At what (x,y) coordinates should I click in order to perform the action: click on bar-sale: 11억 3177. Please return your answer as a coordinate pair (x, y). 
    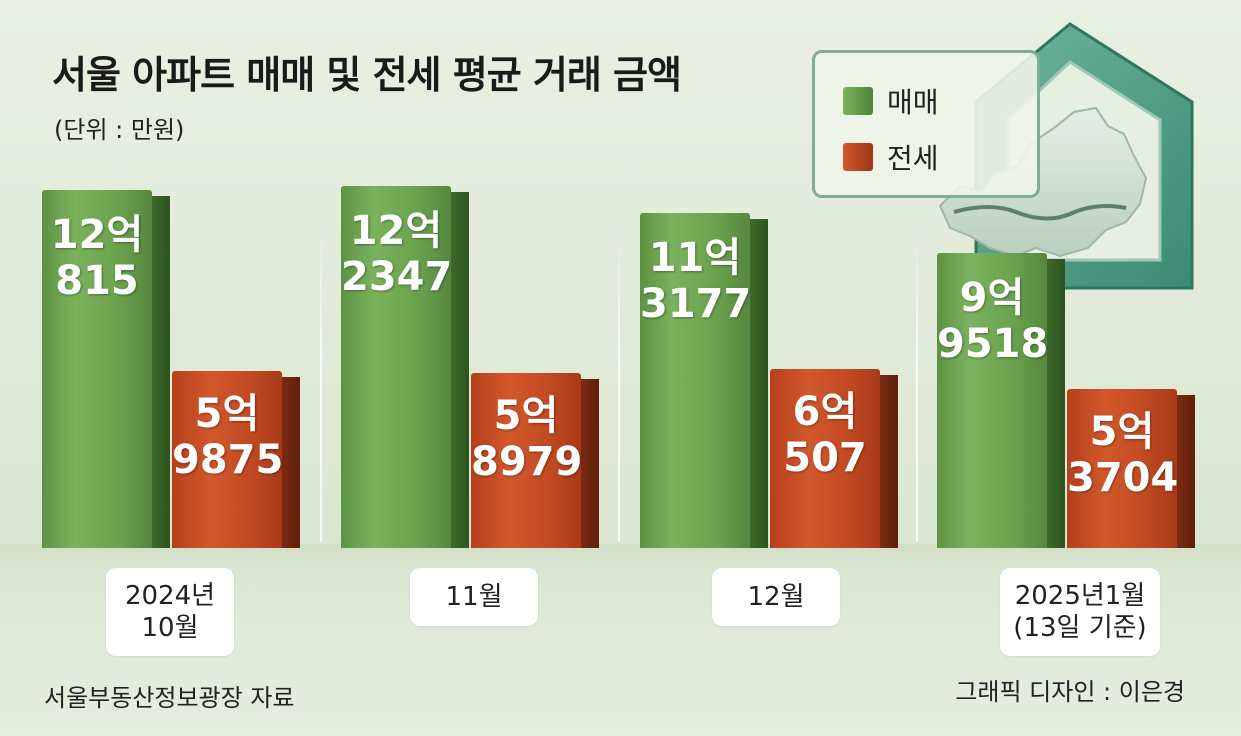
    Looking at the image, I should click on (704, 380).